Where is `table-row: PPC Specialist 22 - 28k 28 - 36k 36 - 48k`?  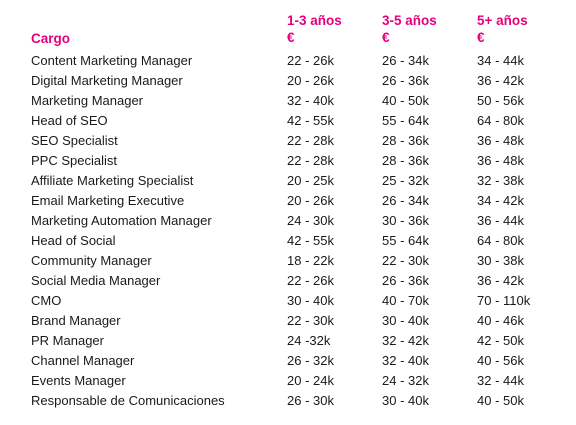
table-row: PPC Specialist 22 - 28k 28 - 36k 36 - 48k is located at coordinates (288, 161).